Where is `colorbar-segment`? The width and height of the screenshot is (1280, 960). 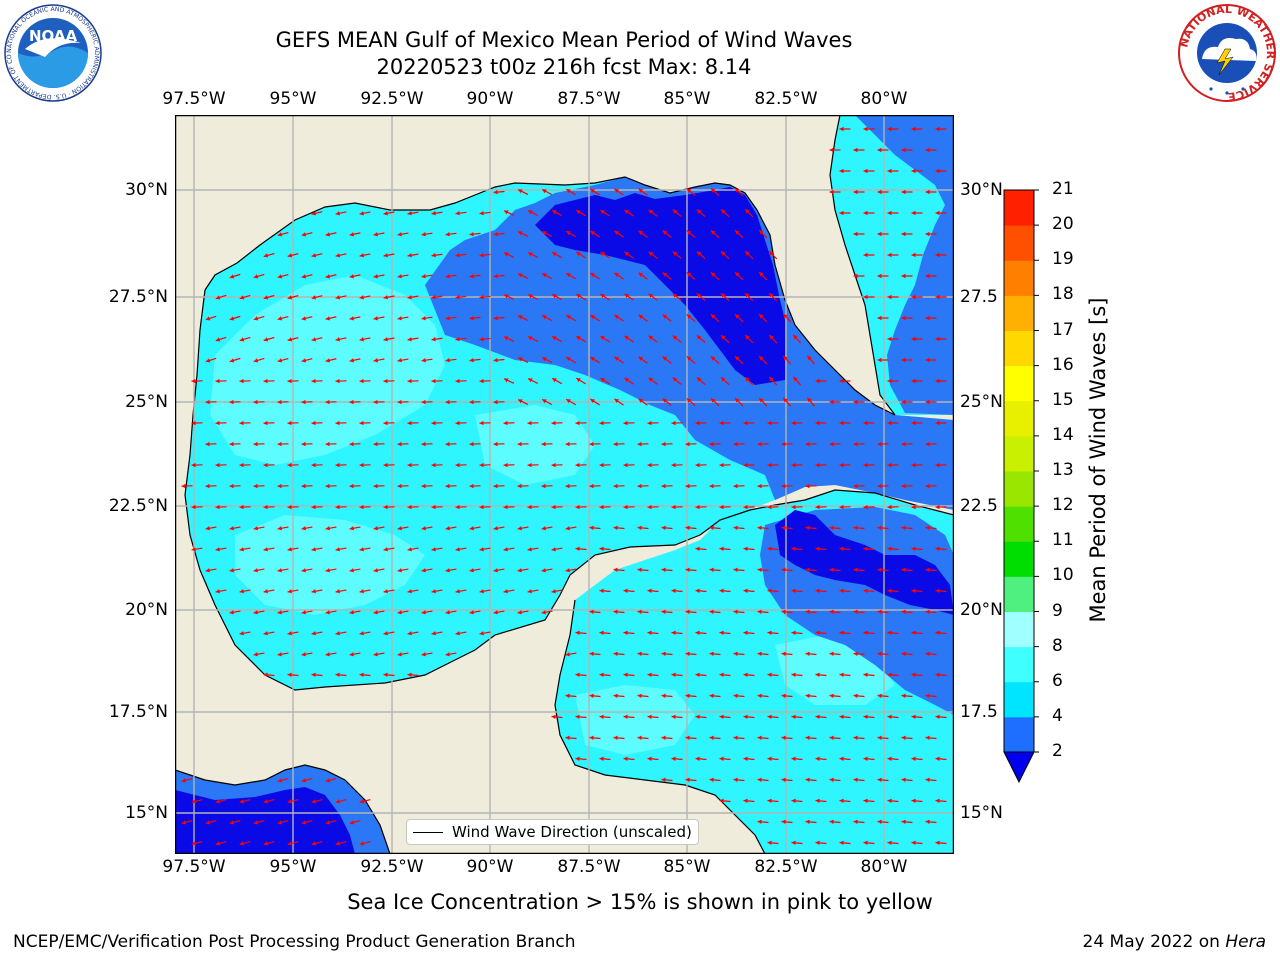
colorbar-segment is located at coordinates (1019, 524).